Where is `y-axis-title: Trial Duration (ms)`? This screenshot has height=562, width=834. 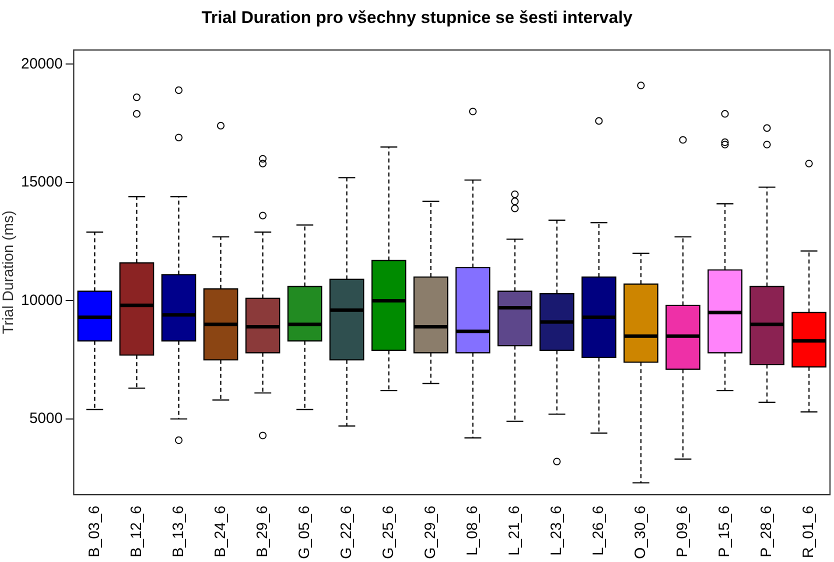 y-axis-title: Trial Duration (ms) is located at coordinates (9, 272).